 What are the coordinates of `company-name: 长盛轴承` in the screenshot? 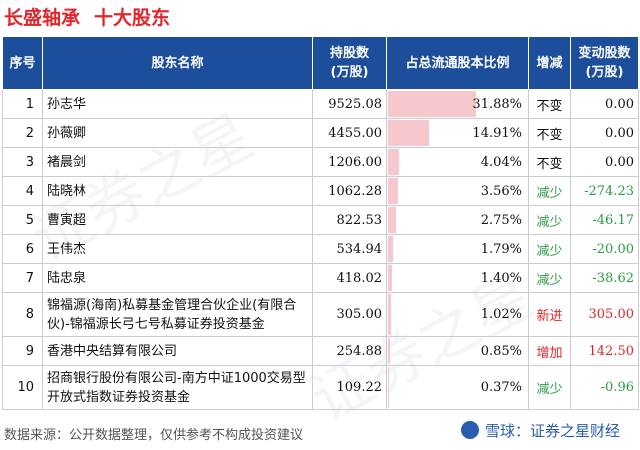 It's located at (42, 18).